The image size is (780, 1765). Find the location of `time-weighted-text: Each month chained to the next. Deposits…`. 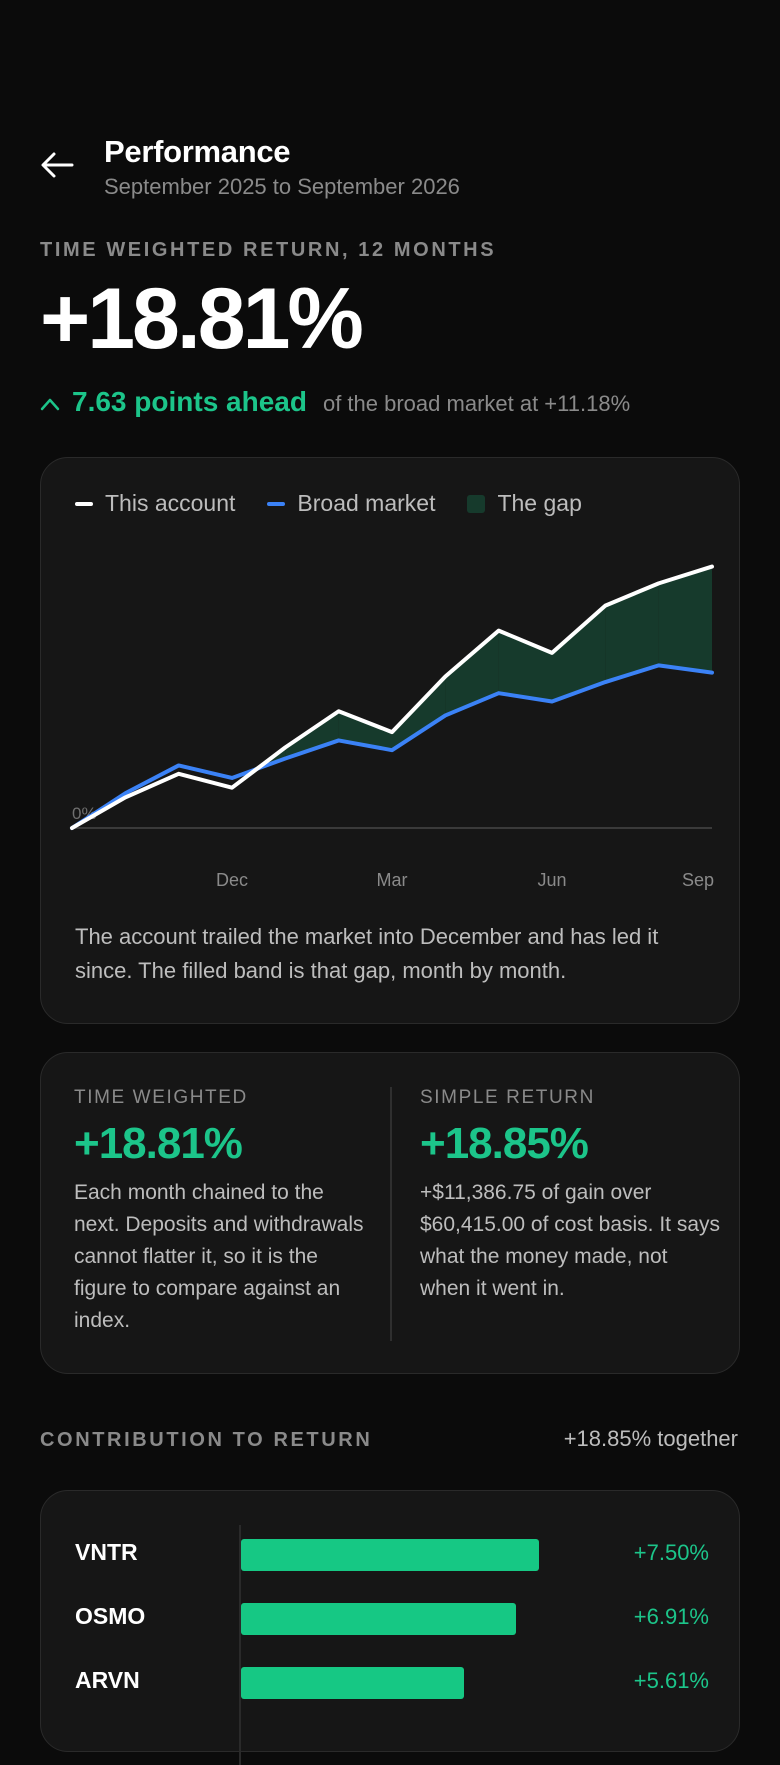

time-weighted-text: Each month chained to the next. Deposits… is located at coordinates (219, 1256).